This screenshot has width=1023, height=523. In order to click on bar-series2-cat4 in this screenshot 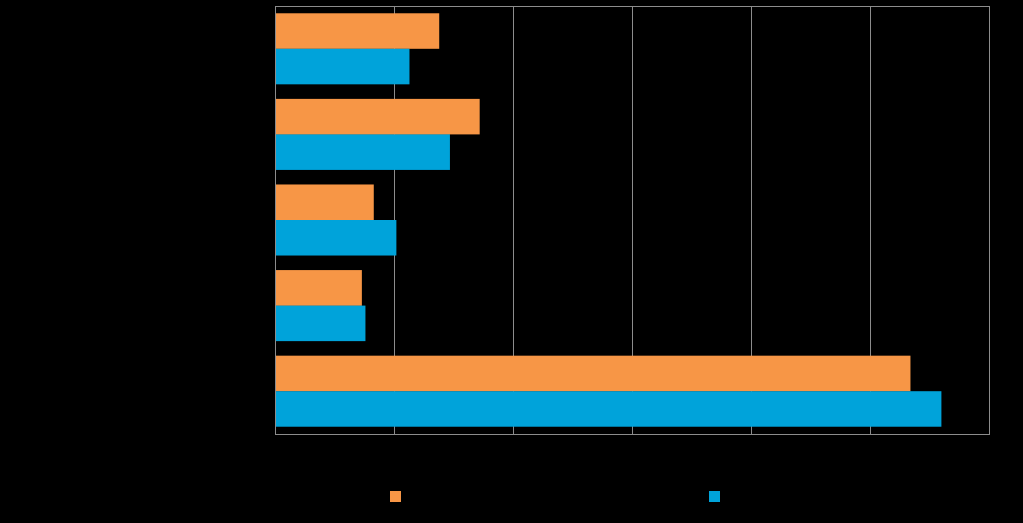, I will do `click(320, 323)`.